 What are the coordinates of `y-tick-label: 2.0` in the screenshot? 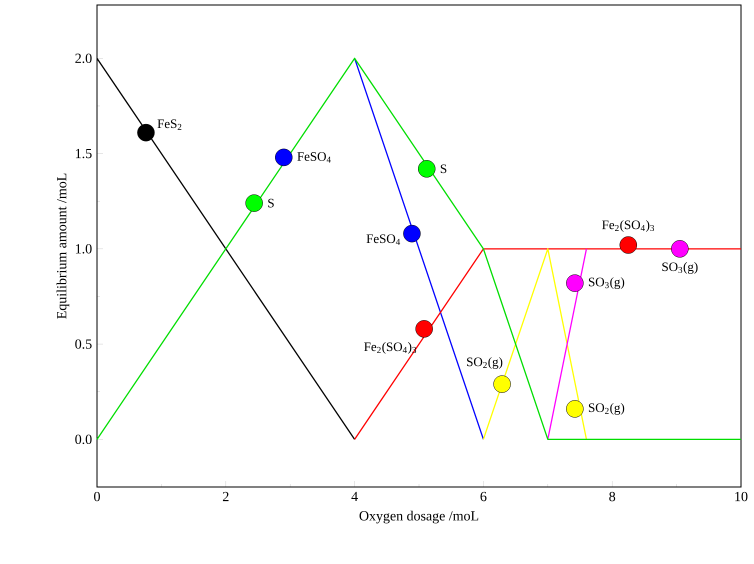 It's located at (83, 59).